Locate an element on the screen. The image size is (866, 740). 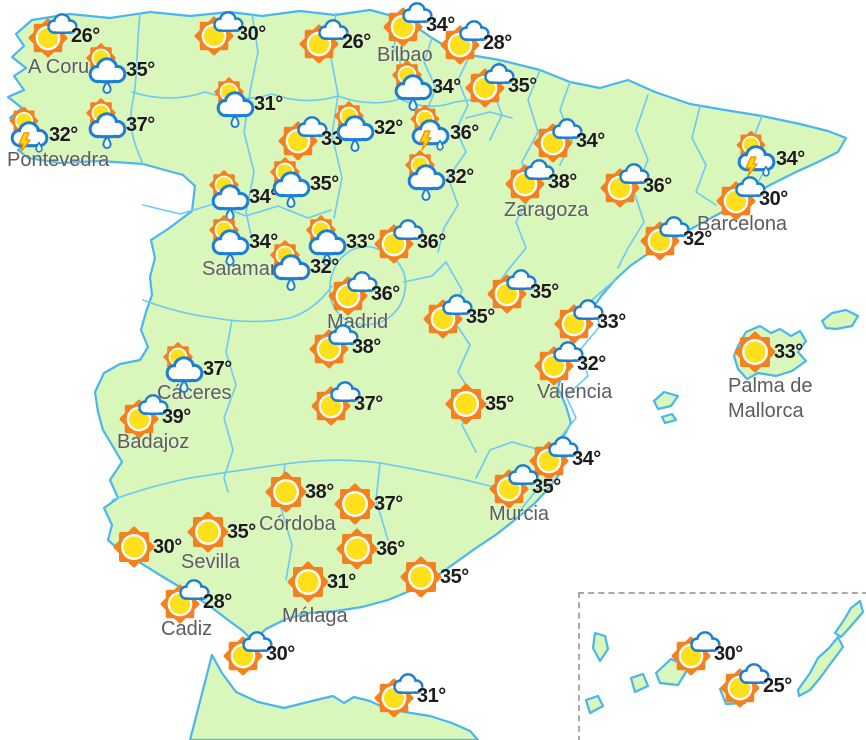
city-label: Málaga is located at coordinates (315, 616).